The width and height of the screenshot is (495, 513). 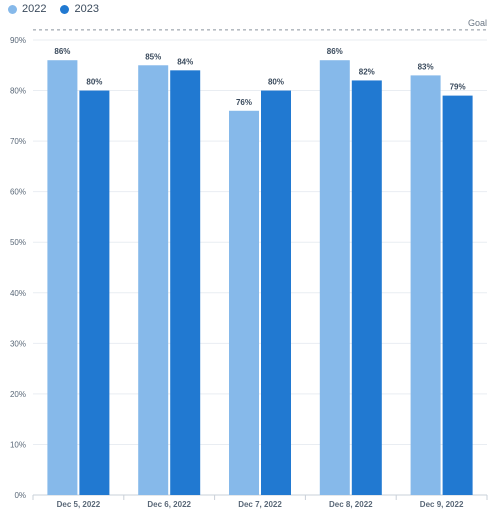 What do you see at coordinates (426, 66) in the screenshot?
I see `data-label: 83%` at bounding box center [426, 66].